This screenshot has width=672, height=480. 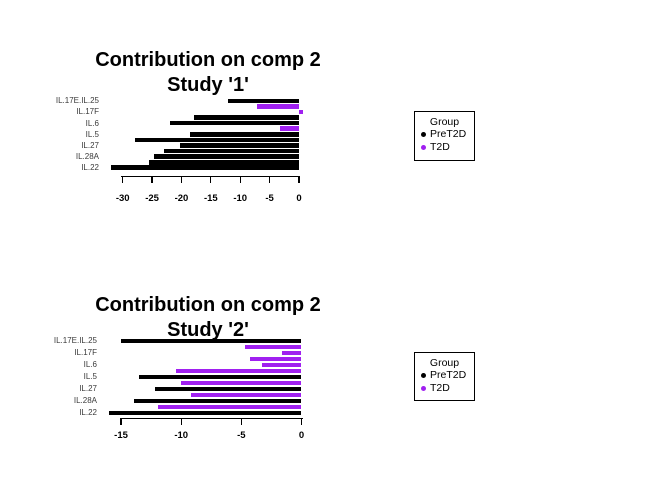 I want to click on legend-study-2: Group PreT2D T2D, so click(x=444, y=376).